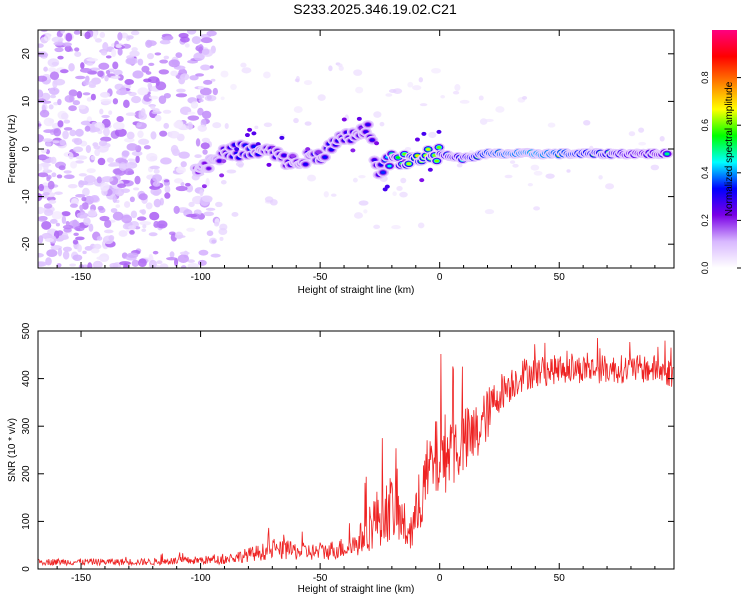 The height and width of the screenshot is (600, 750). What do you see at coordinates (705, 173) in the screenshot?
I see `colorbar-tick-label: 0.4` at bounding box center [705, 173].